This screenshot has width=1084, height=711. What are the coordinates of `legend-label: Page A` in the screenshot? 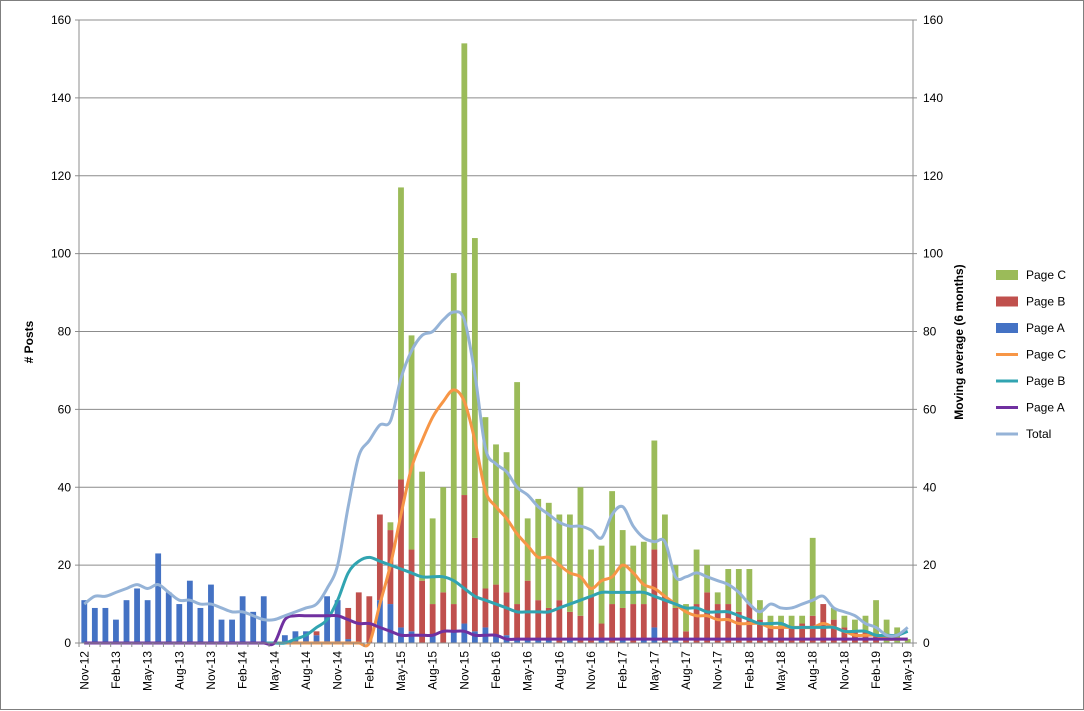 It's located at (1045, 328).